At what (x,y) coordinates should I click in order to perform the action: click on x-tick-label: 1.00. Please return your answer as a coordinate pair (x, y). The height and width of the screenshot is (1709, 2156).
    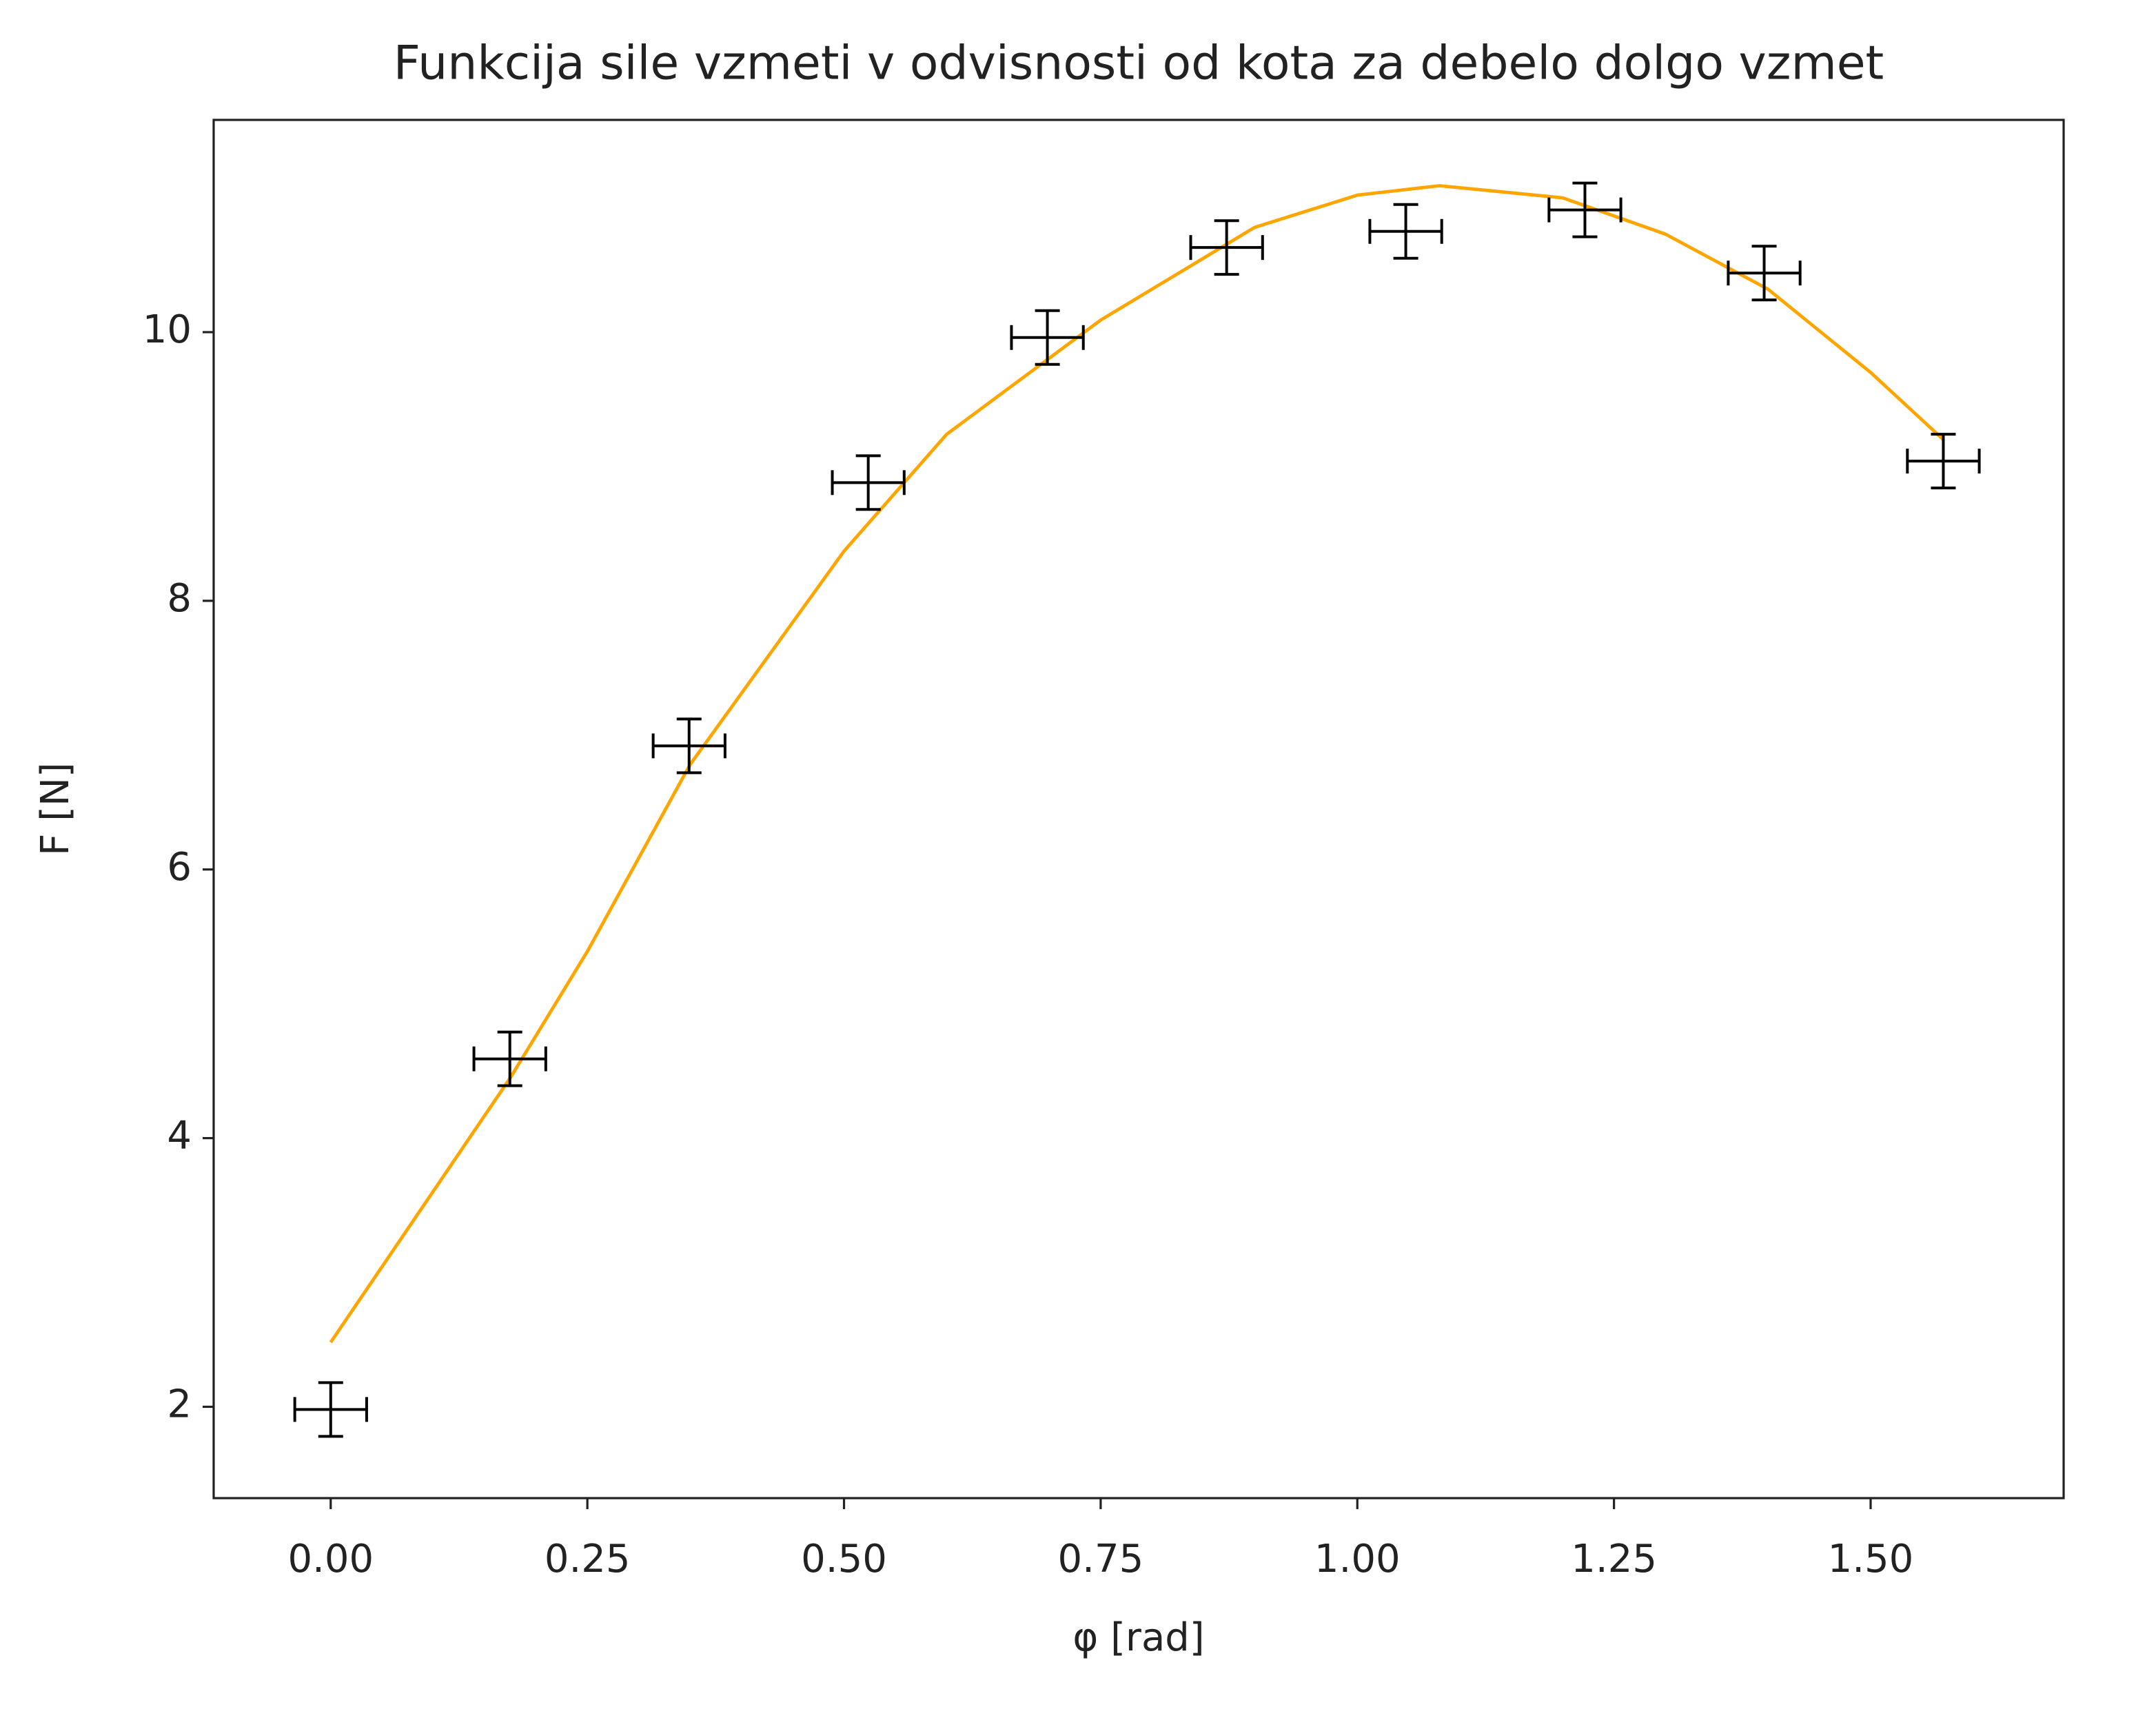
    Looking at the image, I should click on (1357, 1559).